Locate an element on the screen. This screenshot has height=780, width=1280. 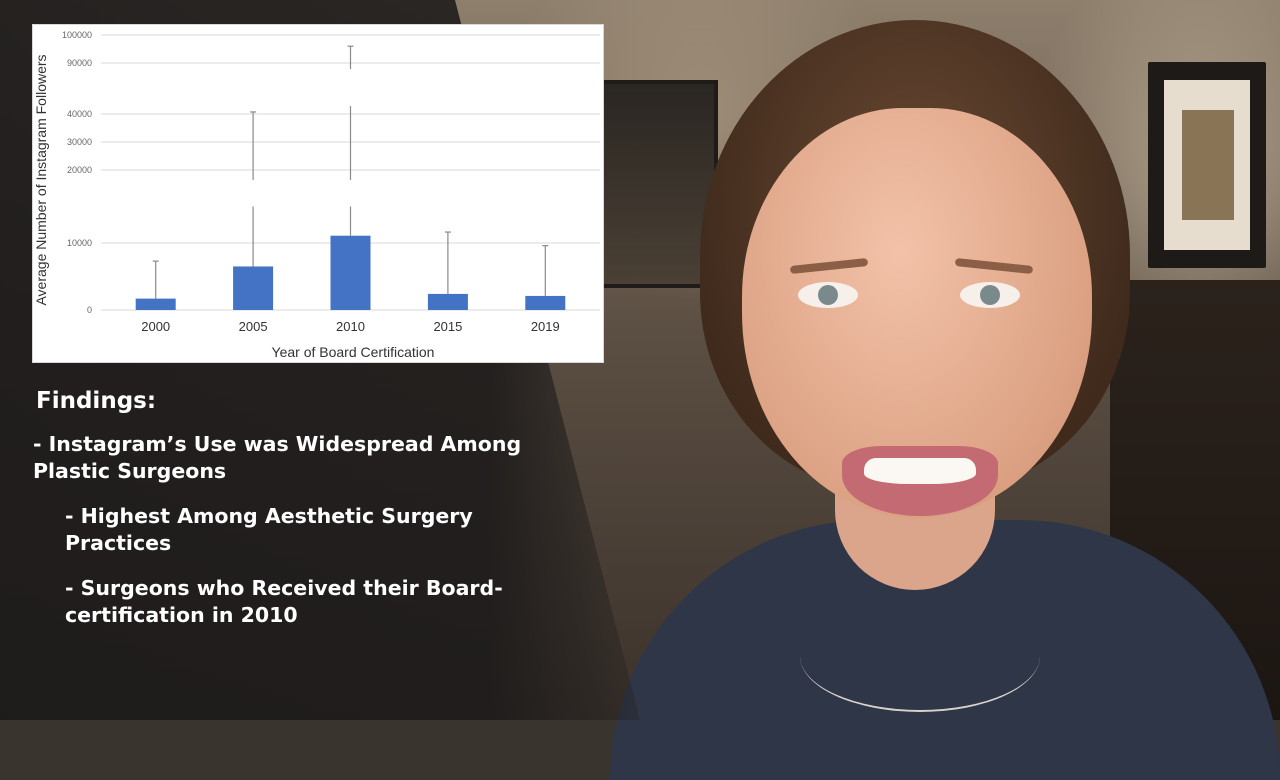
presenter-eye-right is located at coordinates (990, 295).